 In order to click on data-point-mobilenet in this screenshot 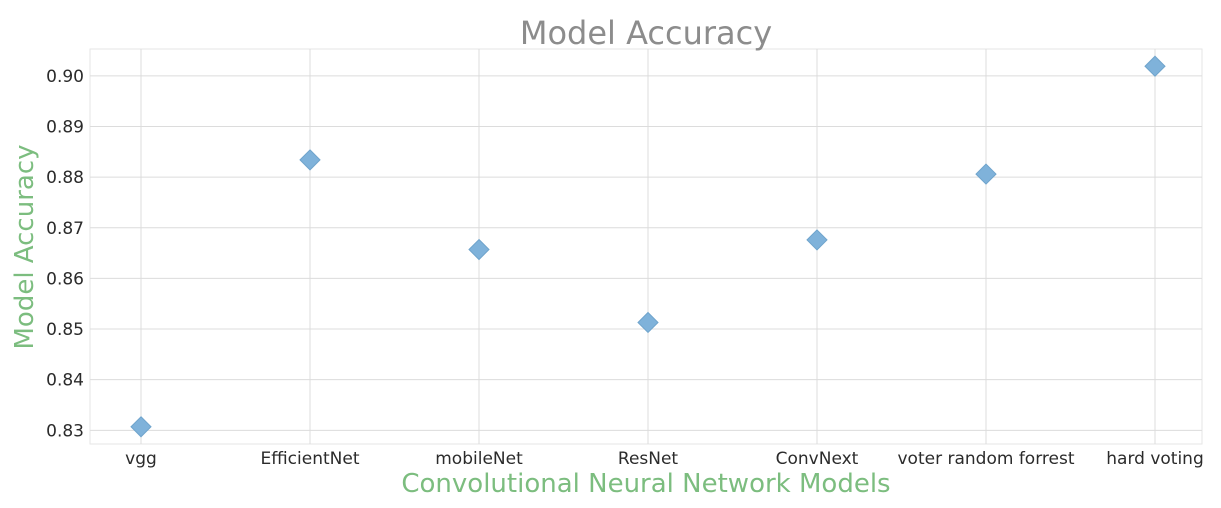, I will do `click(479, 249)`.